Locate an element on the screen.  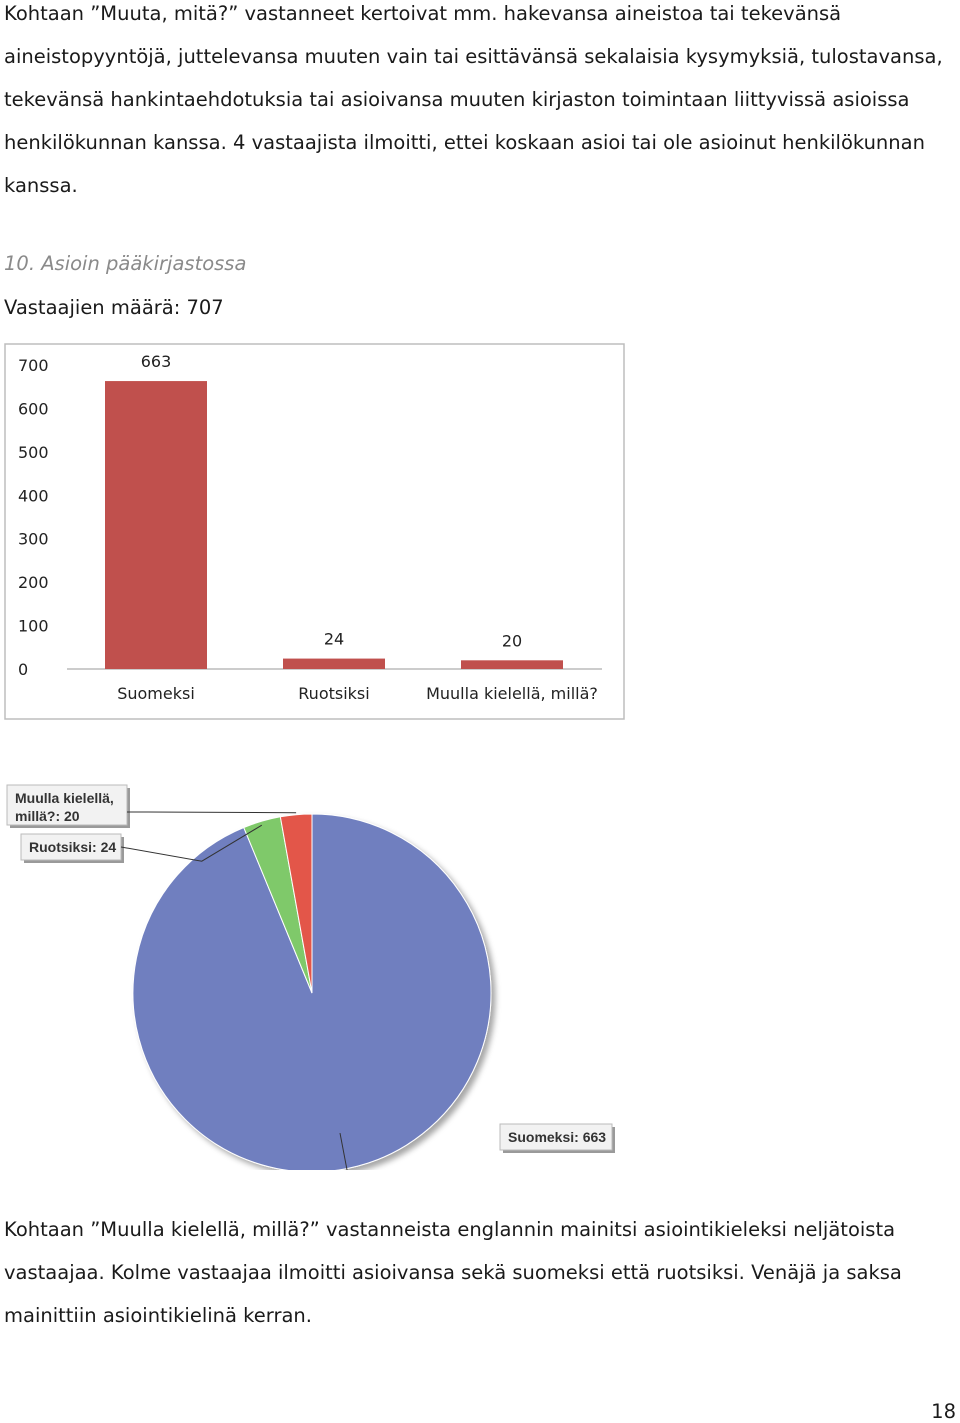
category-label: Muulla kielellä, millä? is located at coordinates (512, 693).